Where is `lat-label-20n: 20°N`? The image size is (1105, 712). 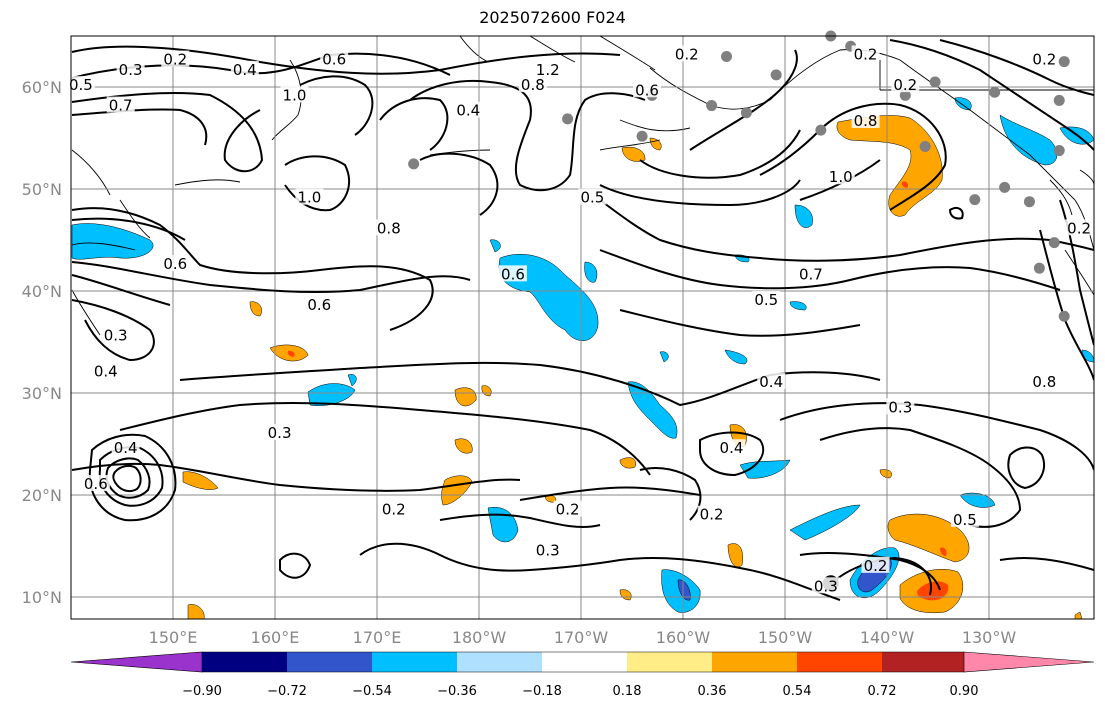 lat-label-20n: 20°N is located at coordinates (42, 495).